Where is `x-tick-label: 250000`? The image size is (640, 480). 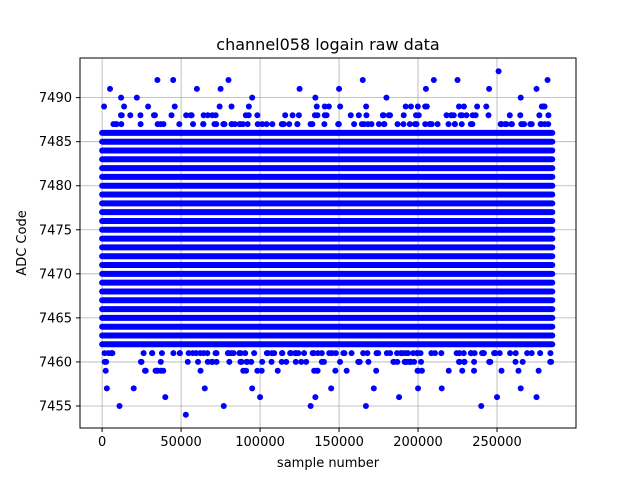
x-tick-label: 250000 is located at coordinates (497, 442).